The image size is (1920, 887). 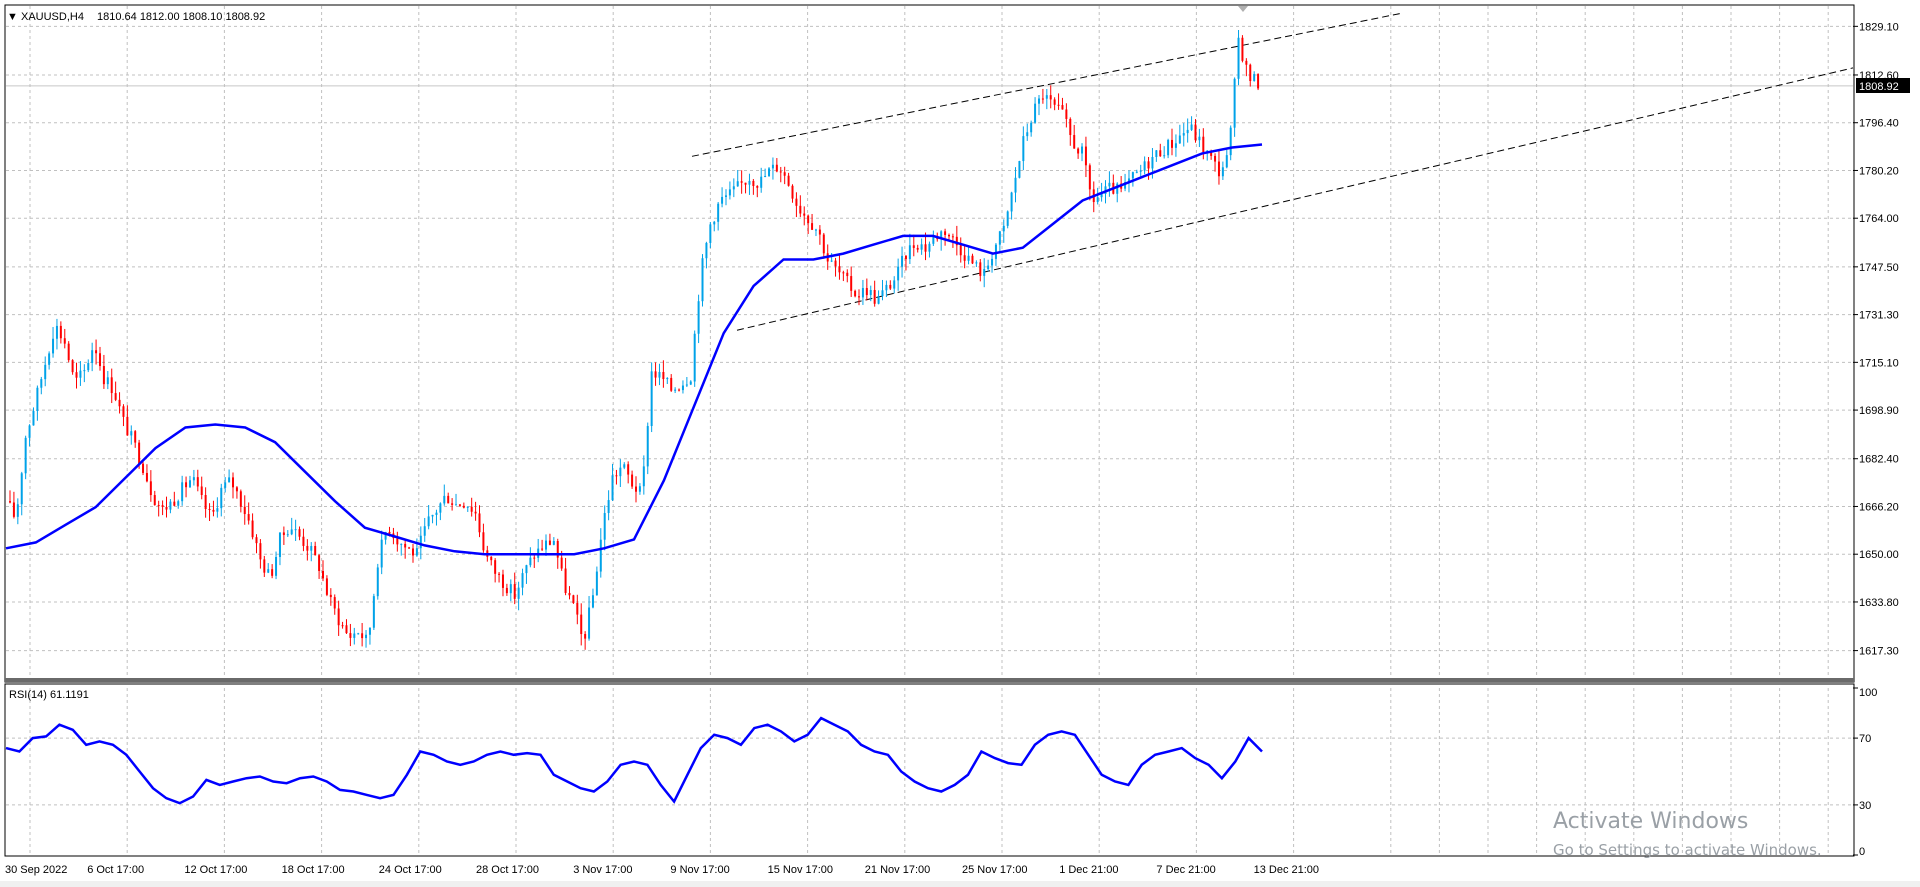 I want to click on time-tick-label: 13 Dec 21:00, so click(x=1286, y=870).